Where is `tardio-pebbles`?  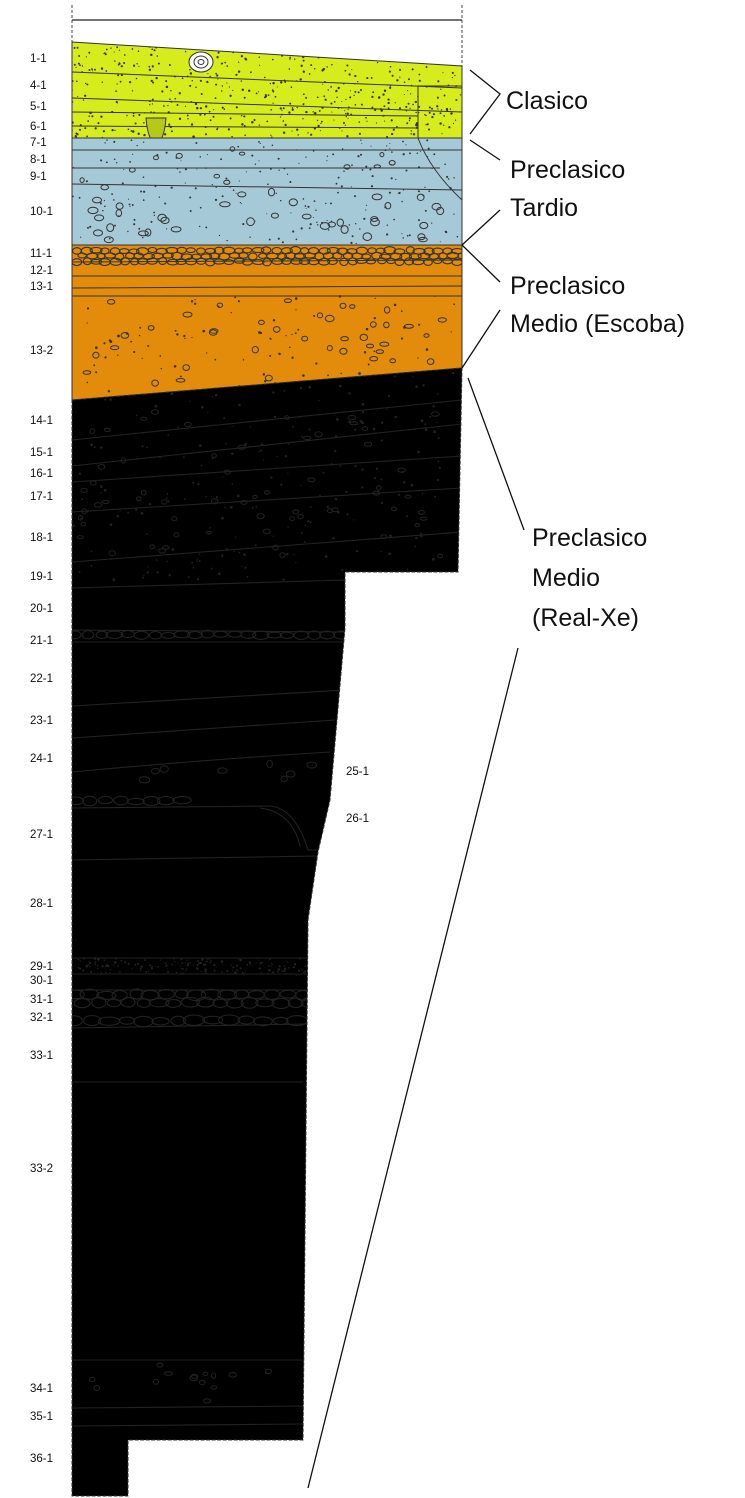 tardio-pebbles is located at coordinates (262, 195).